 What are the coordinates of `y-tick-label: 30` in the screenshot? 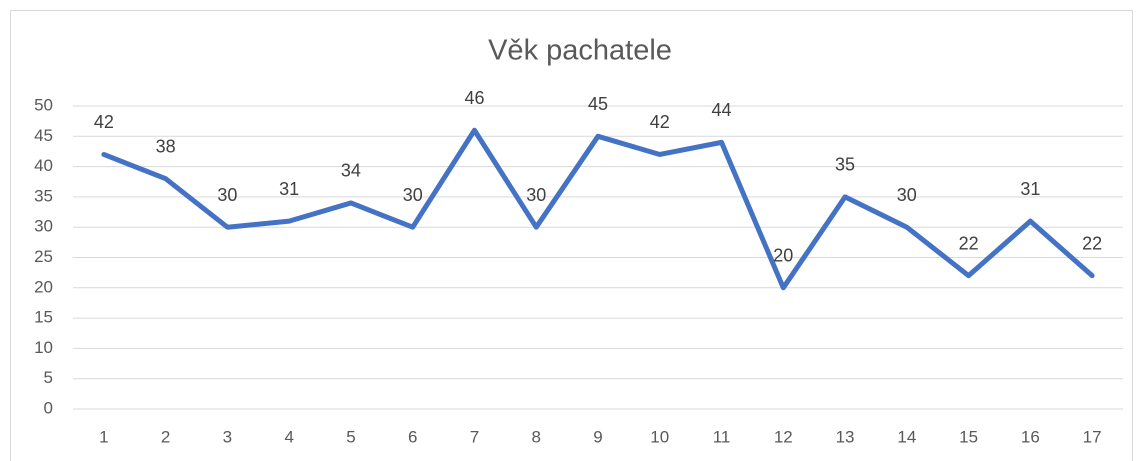 It's located at (43, 226).